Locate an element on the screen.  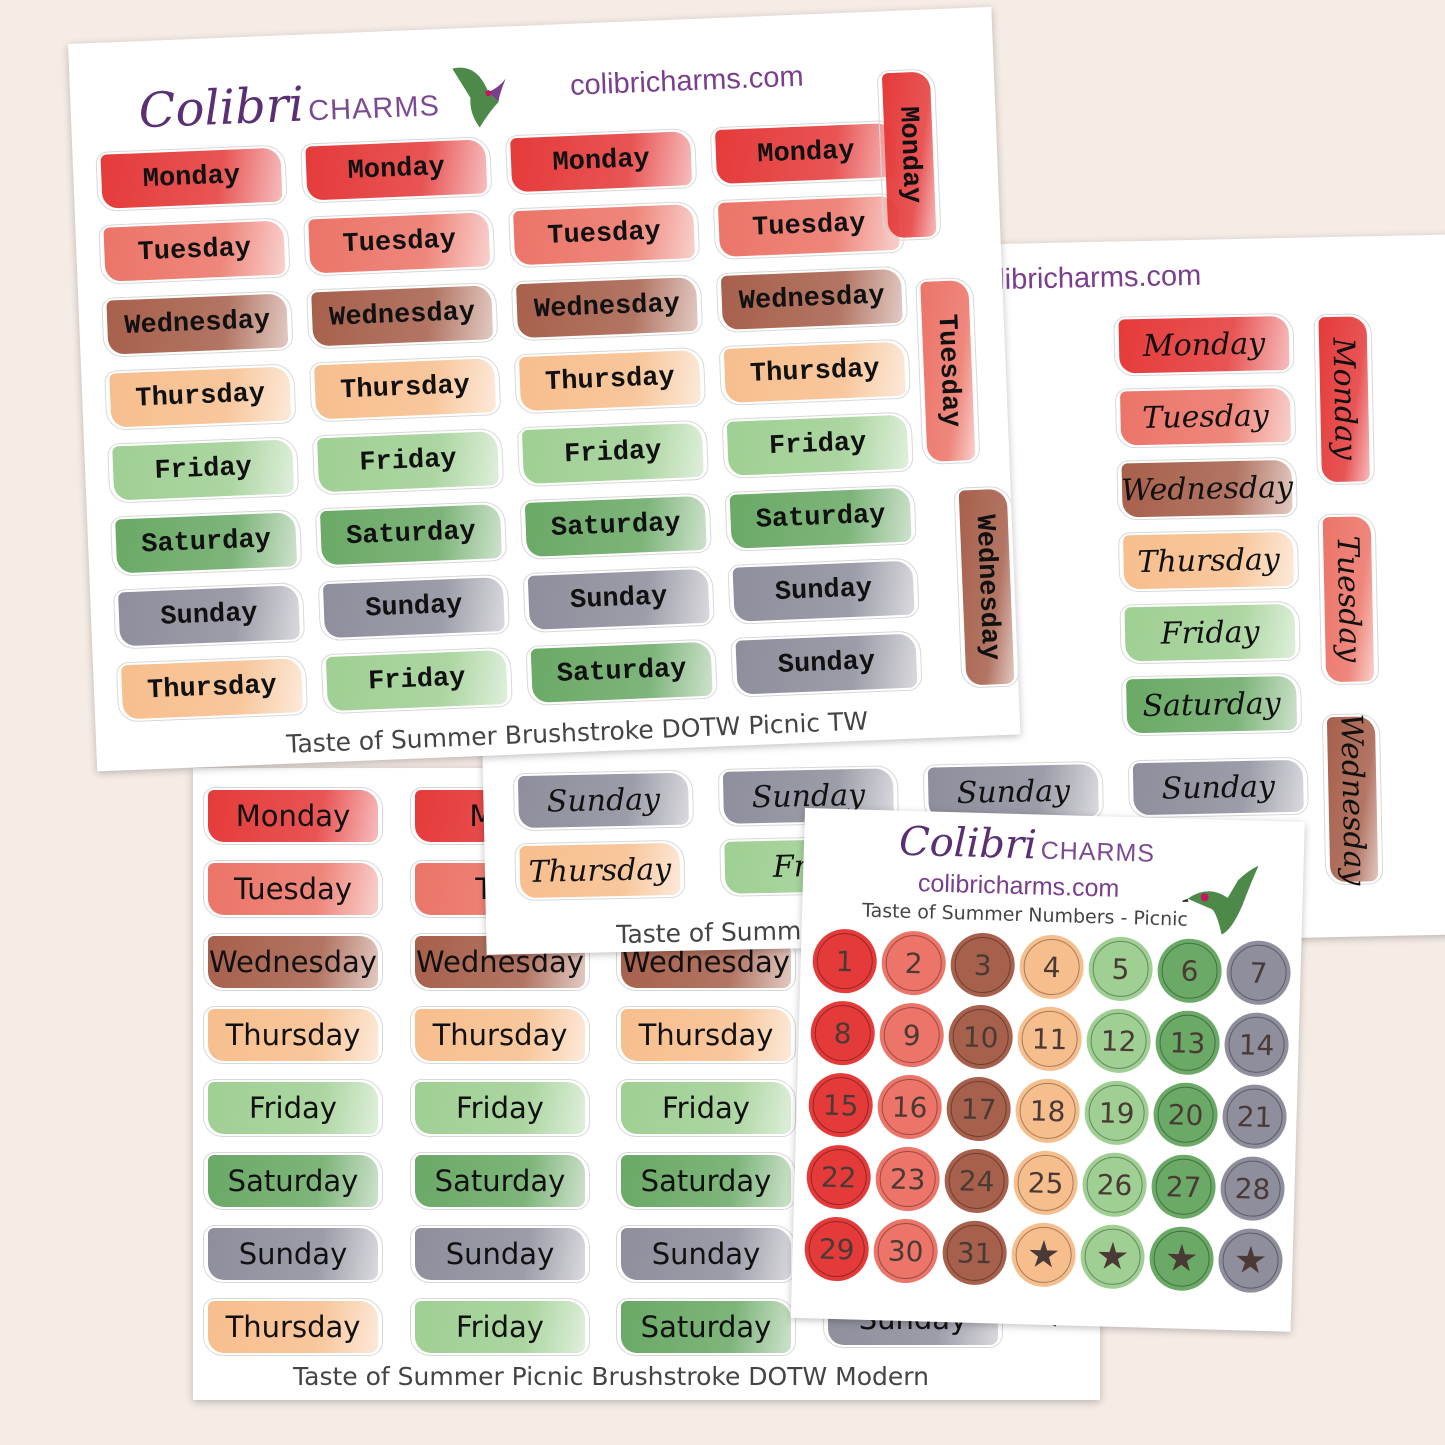
number-text: 23 is located at coordinates (907, 1179).